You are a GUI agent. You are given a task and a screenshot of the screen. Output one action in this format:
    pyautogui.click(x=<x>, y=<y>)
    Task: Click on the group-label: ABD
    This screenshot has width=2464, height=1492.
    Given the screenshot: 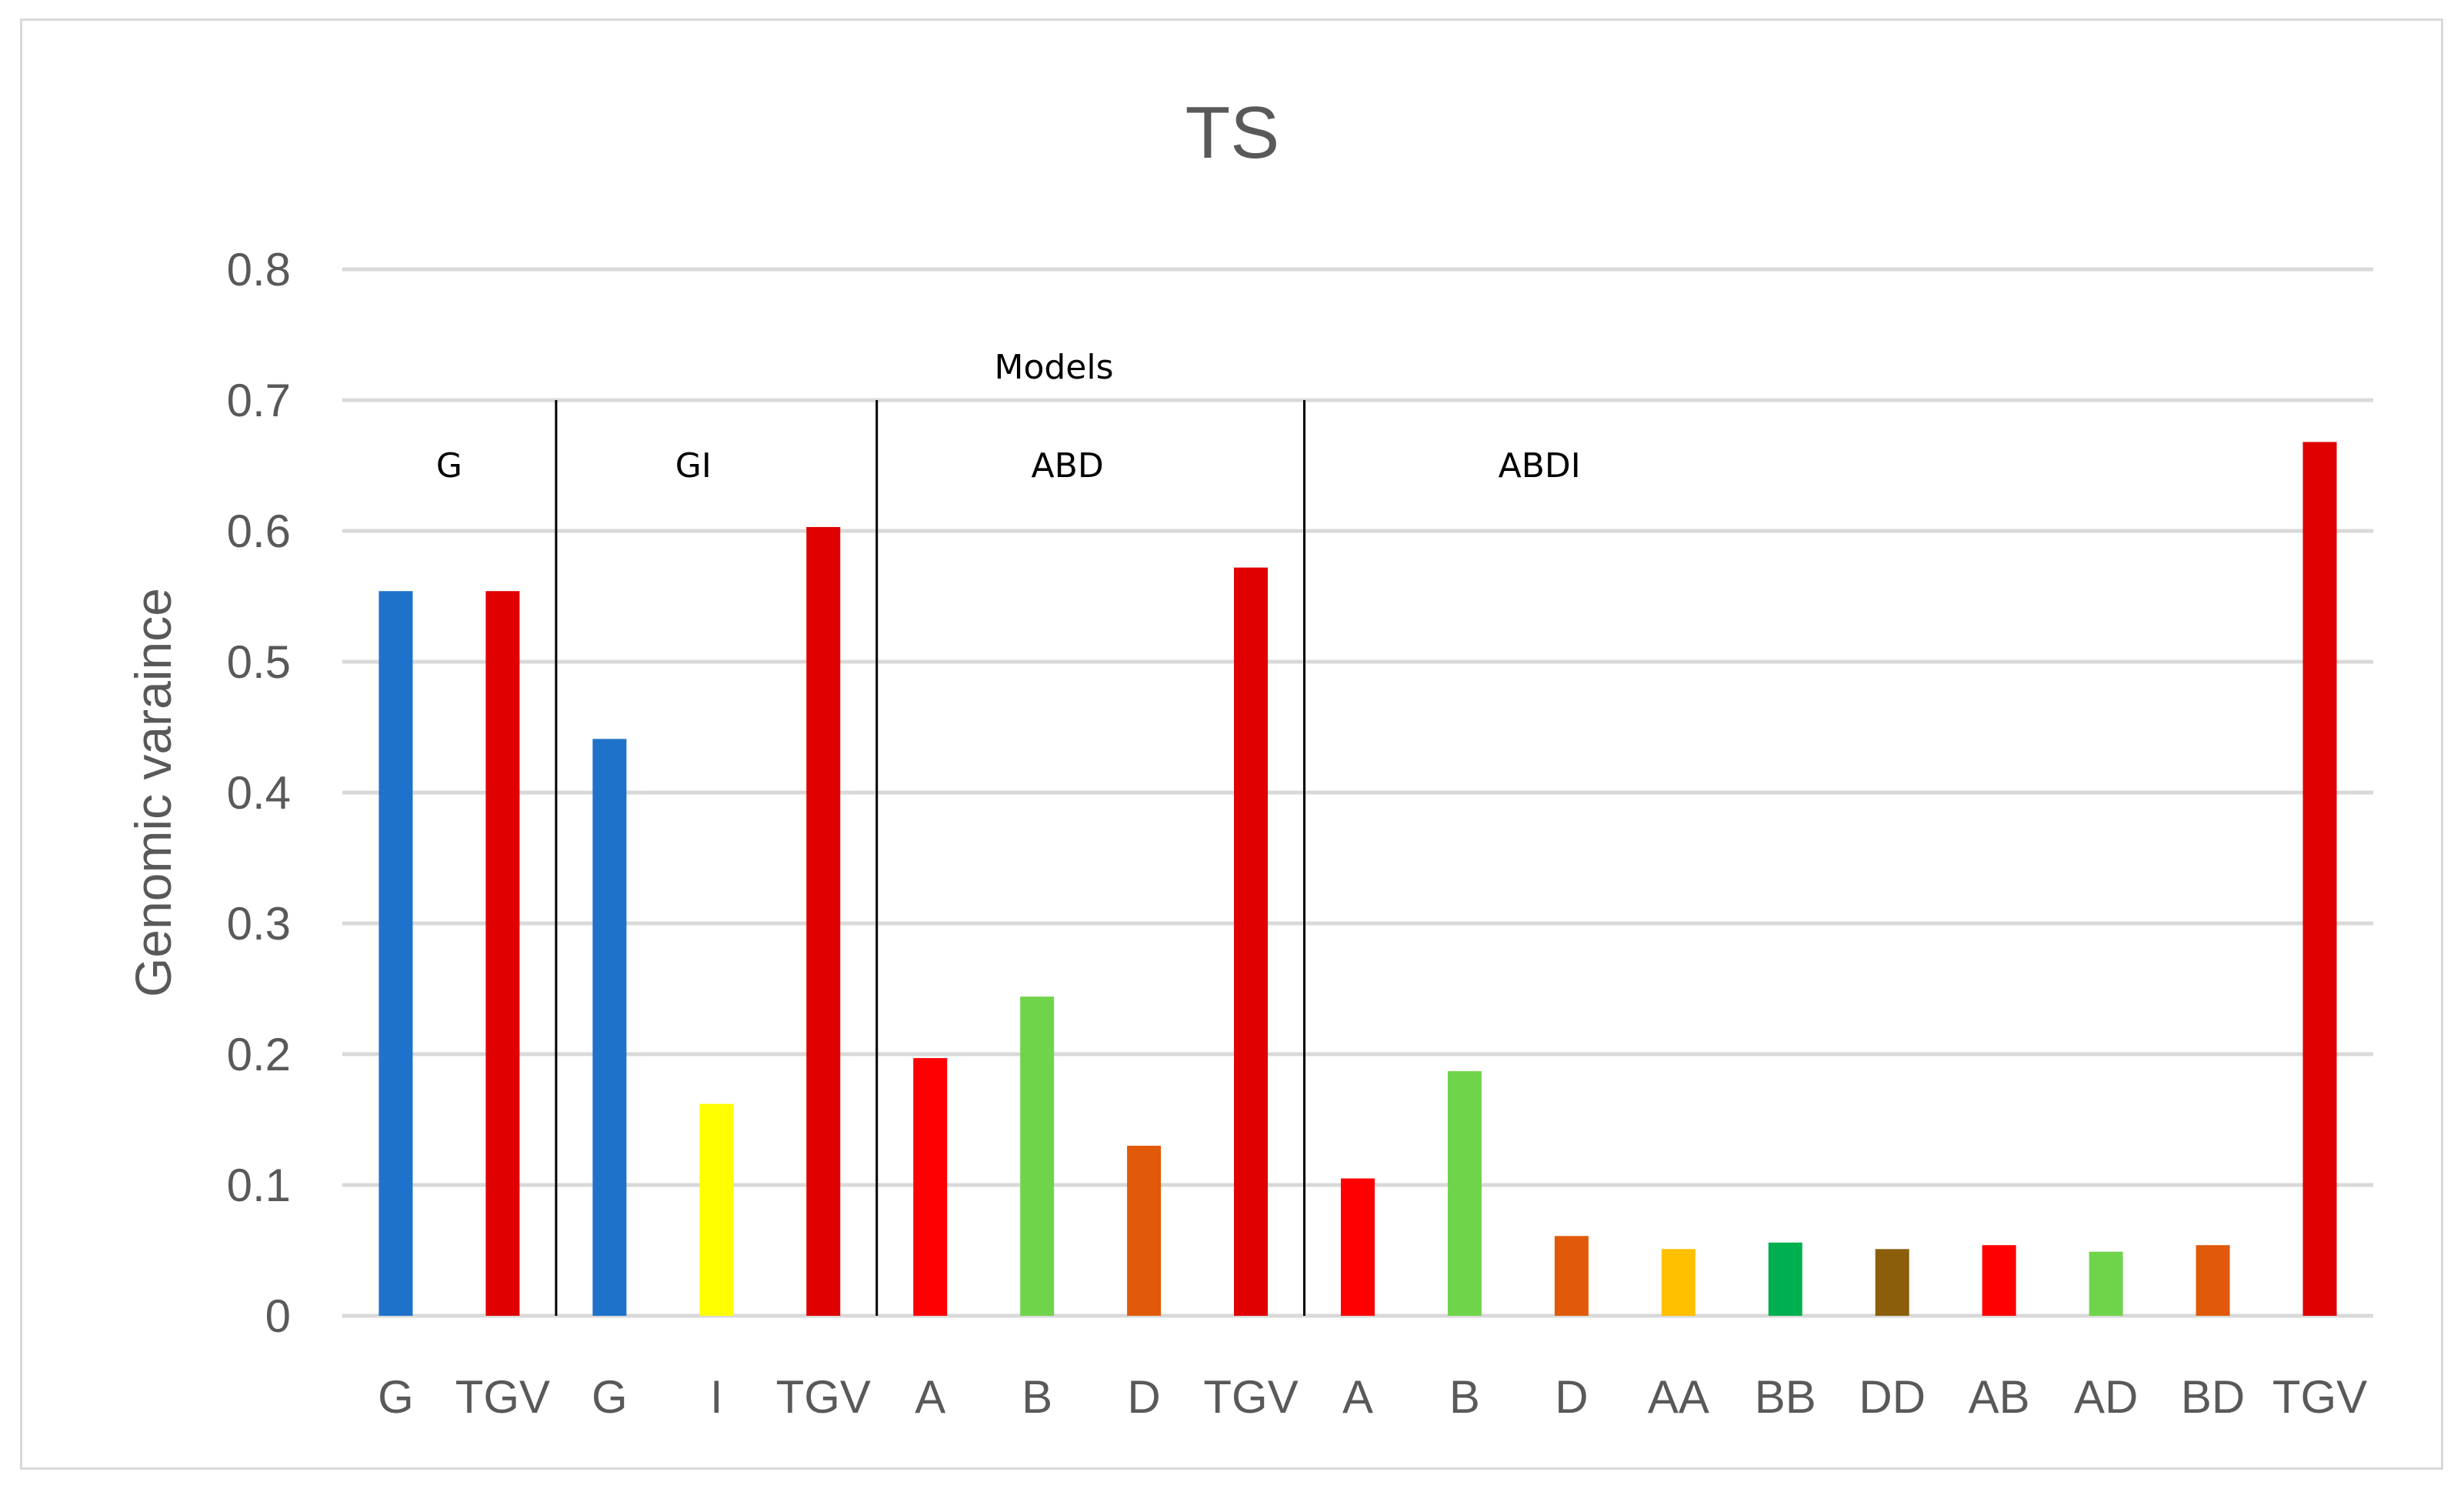 What is the action you would take?
    pyautogui.click(x=1068, y=466)
    